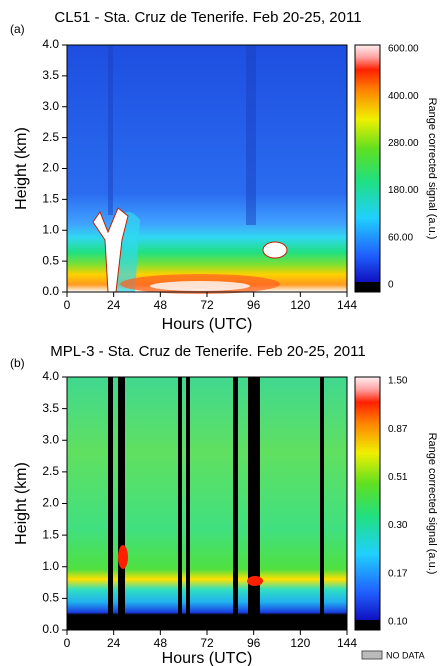 The image size is (444, 666). I want to click on colorbar-tick-label: 0.51, so click(398, 477).